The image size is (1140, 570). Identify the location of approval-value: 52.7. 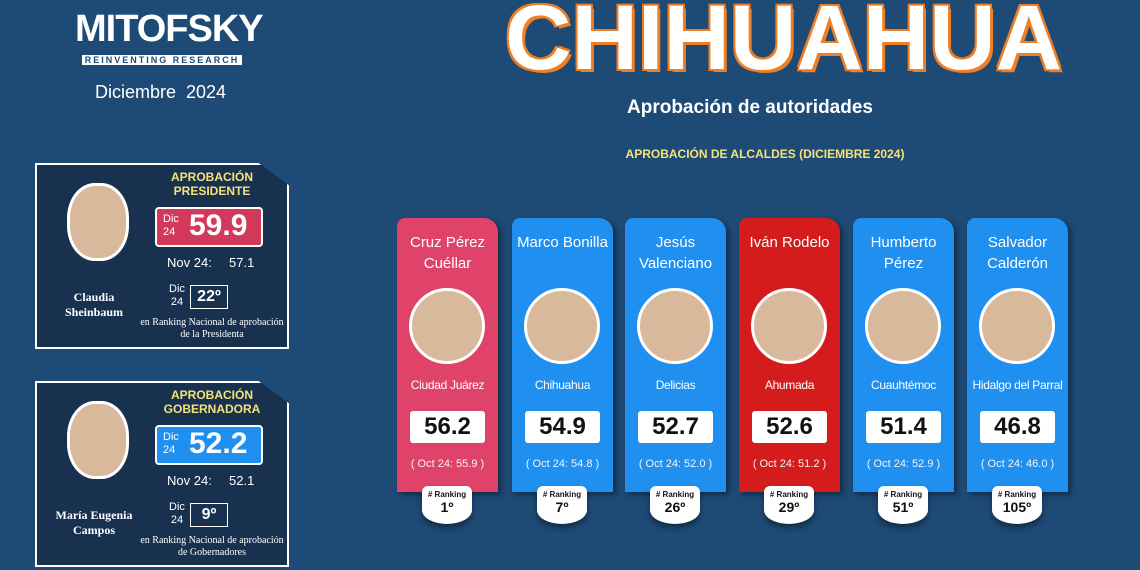
(675, 427).